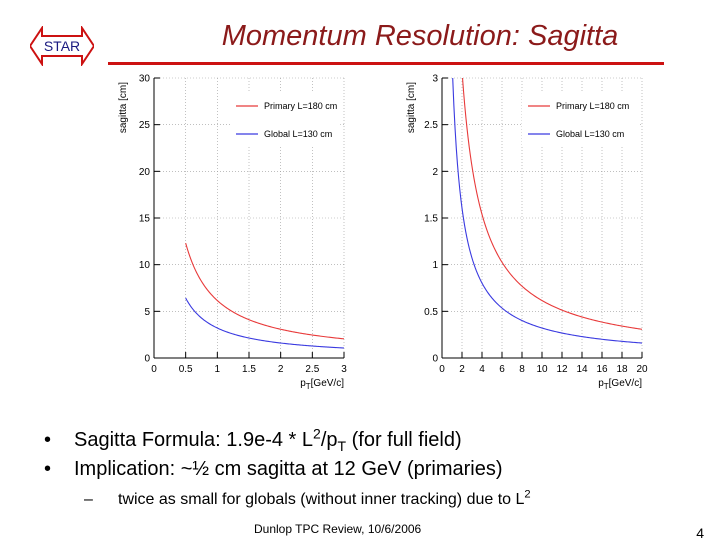  I want to click on x-tick-label: 10, so click(542, 369).